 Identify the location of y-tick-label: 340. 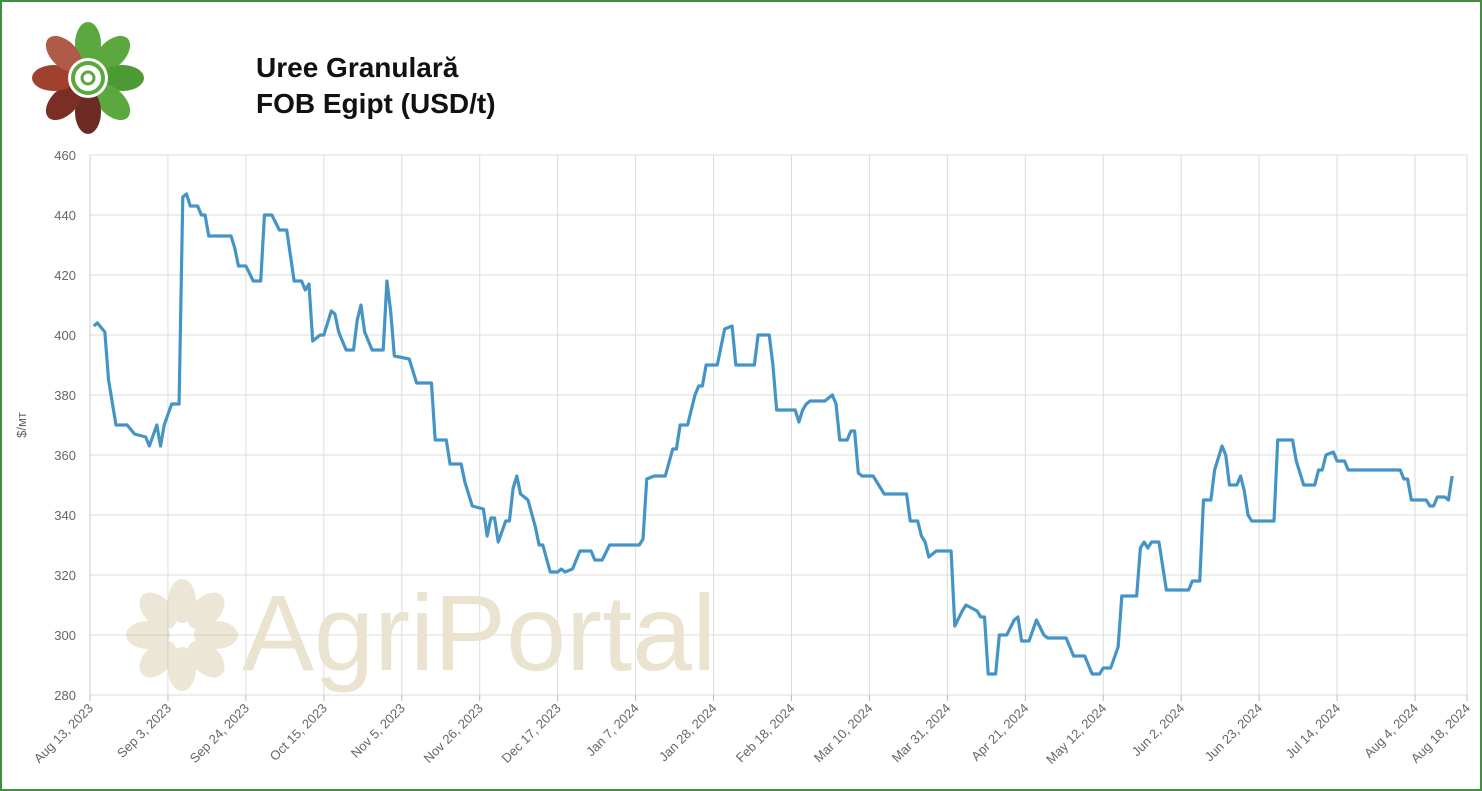
(65, 515).